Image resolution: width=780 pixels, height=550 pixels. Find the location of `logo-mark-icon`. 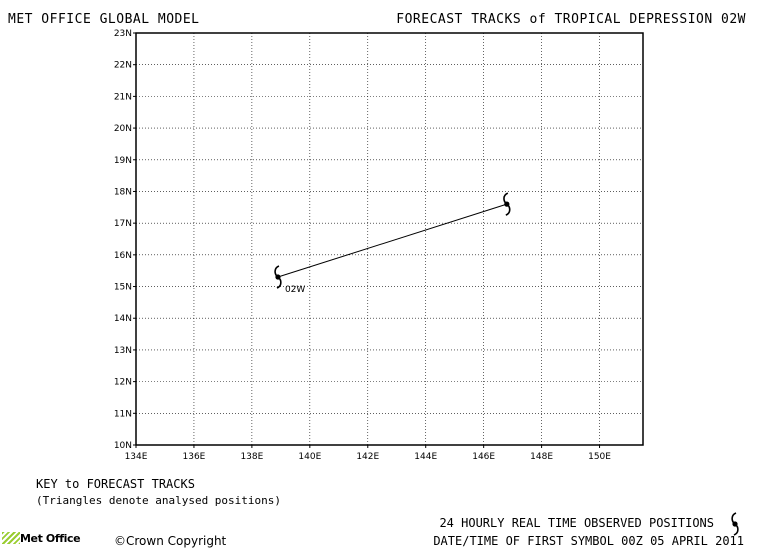

logo-mark-icon is located at coordinates (11, 538).